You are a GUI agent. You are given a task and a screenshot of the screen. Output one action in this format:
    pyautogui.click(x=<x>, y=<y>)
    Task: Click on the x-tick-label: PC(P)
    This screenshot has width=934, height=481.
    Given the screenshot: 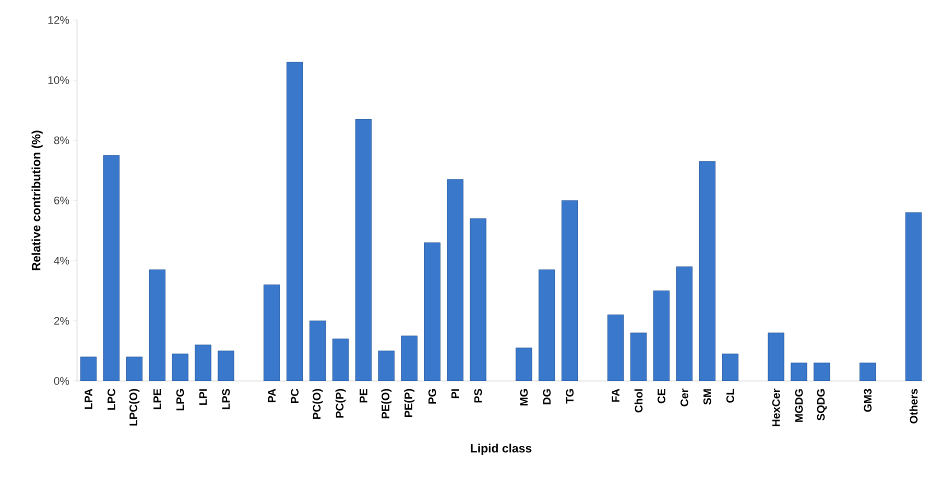 What is the action you would take?
    pyautogui.click(x=340, y=403)
    